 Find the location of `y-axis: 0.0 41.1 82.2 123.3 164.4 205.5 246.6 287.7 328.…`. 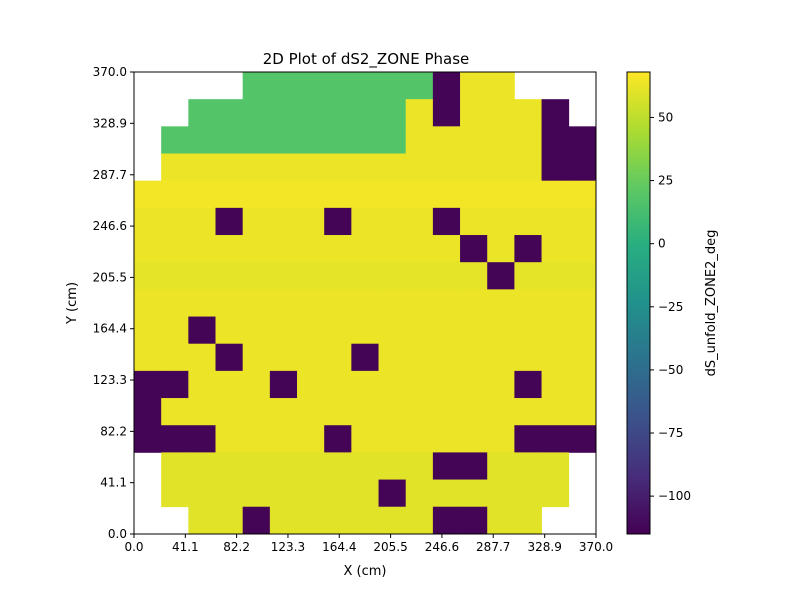

y-axis: 0.0 41.1 82.2 123.3 164.4 205.5 246.6 287.7 328.… is located at coordinates (113, 303).